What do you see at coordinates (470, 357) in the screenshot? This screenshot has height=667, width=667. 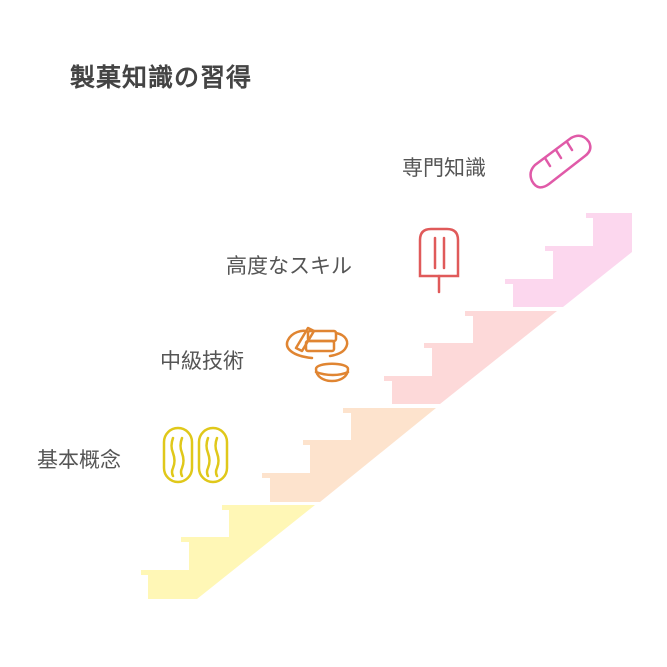 I see `stair-segment-advanced` at bounding box center [470, 357].